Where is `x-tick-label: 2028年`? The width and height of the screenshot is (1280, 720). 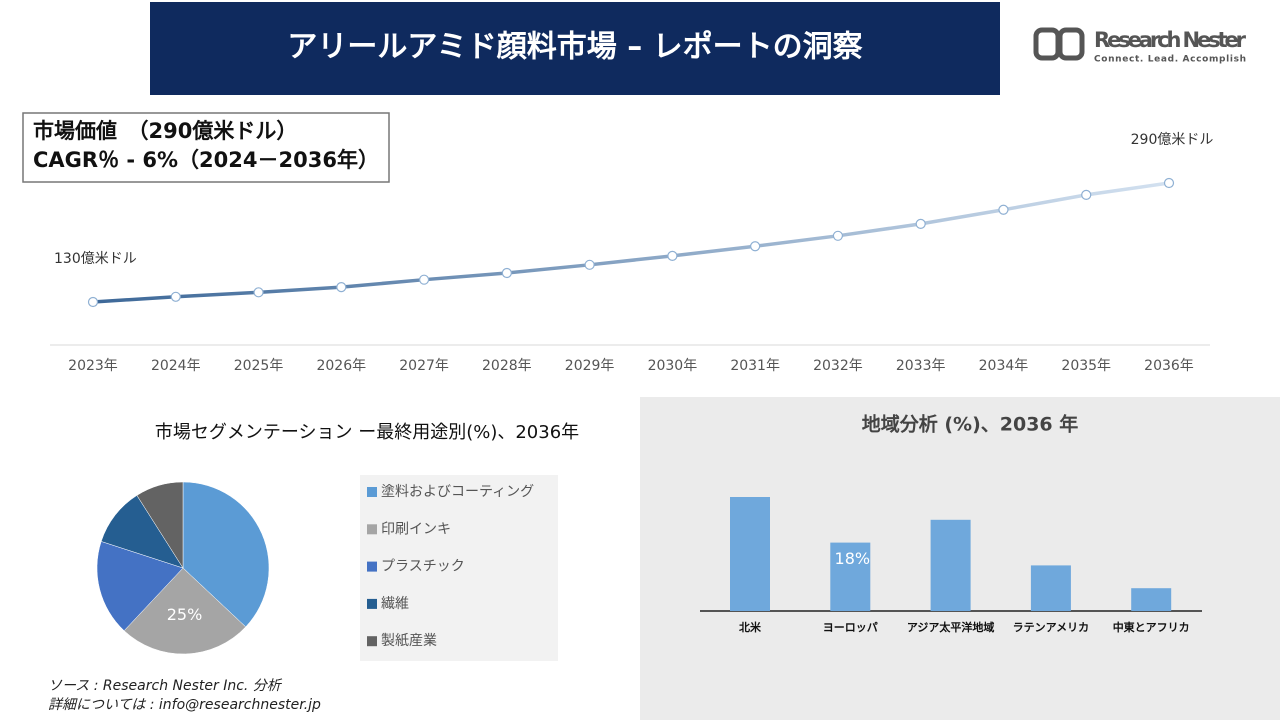
x-tick-label: 2028年 is located at coordinates (507, 366).